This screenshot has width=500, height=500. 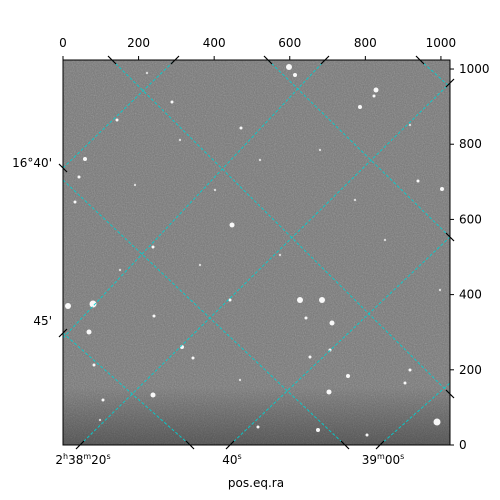 I want to click on top-tick-label-1: 200, so click(x=138, y=43).